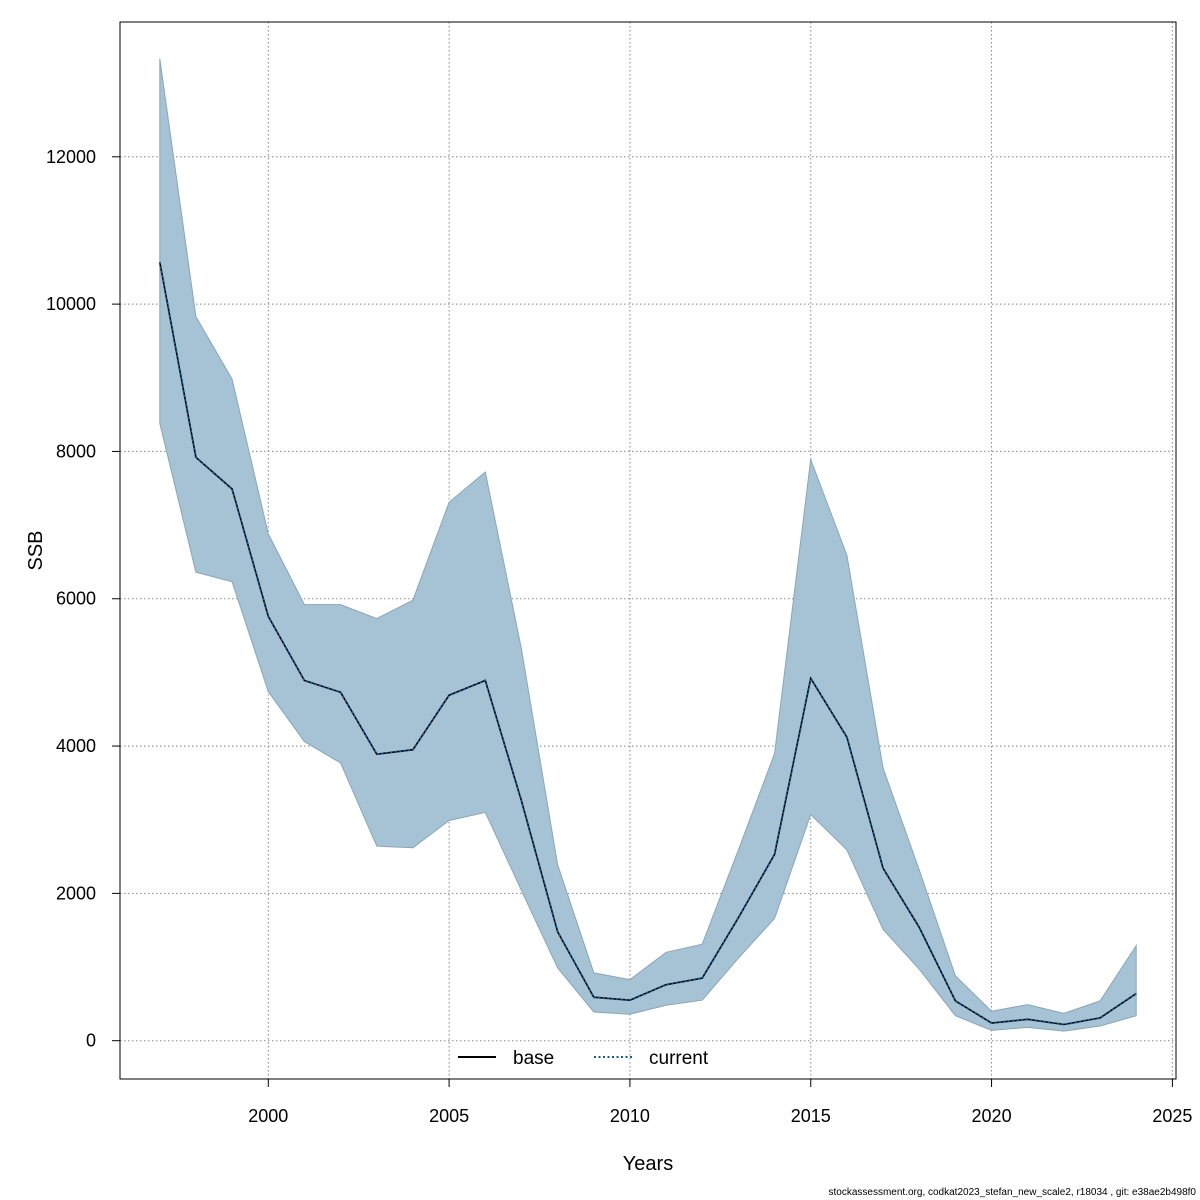  I want to click on x-tick-label: 2000, so click(268, 1116).